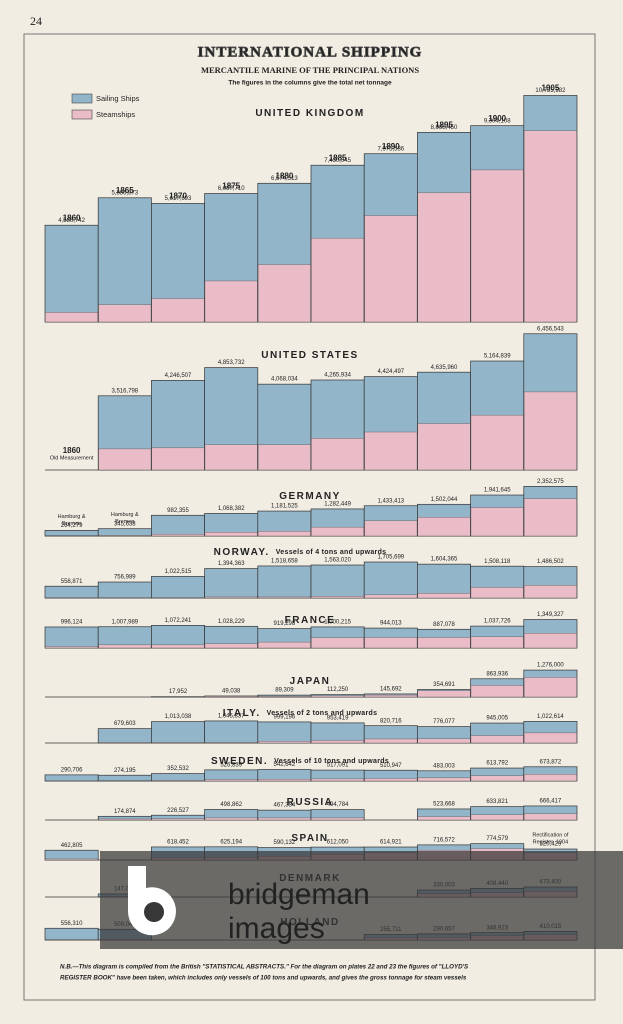 The width and height of the screenshot is (623, 1024). I want to click on value-label: 945,005, so click(497, 719).